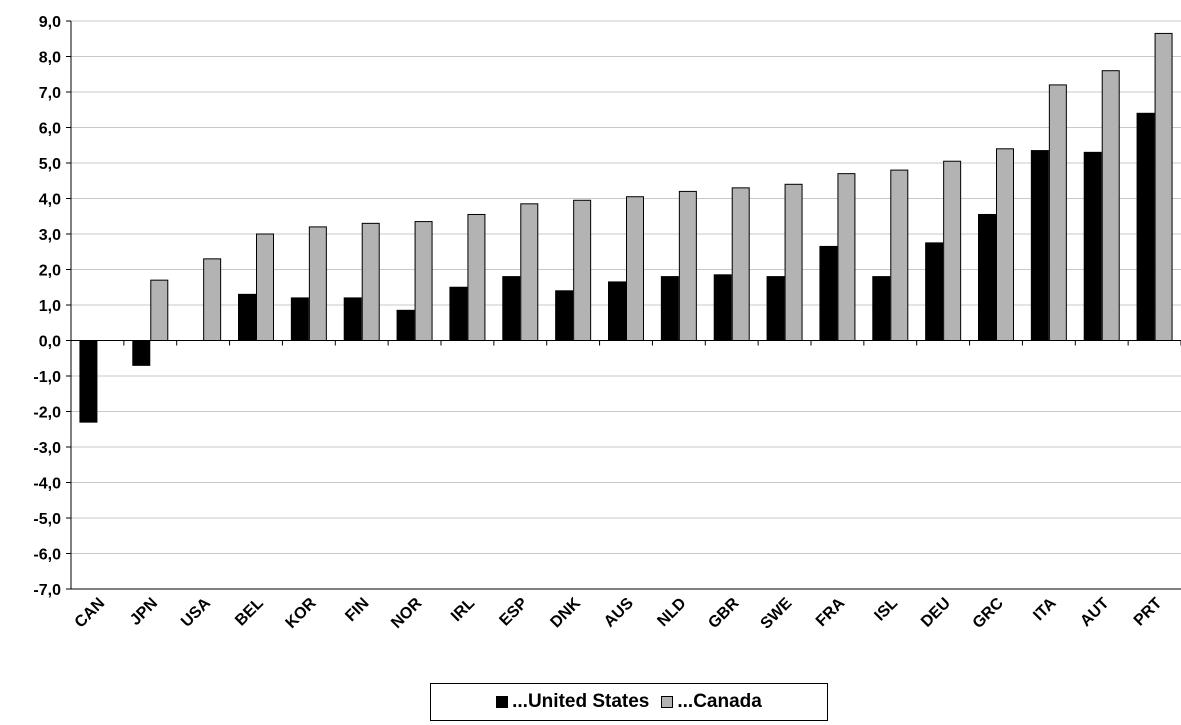 The image size is (1181, 725). What do you see at coordinates (886, 610) in the screenshot?
I see `x-tick-label-isl: ISL` at bounding box center [886, 610].